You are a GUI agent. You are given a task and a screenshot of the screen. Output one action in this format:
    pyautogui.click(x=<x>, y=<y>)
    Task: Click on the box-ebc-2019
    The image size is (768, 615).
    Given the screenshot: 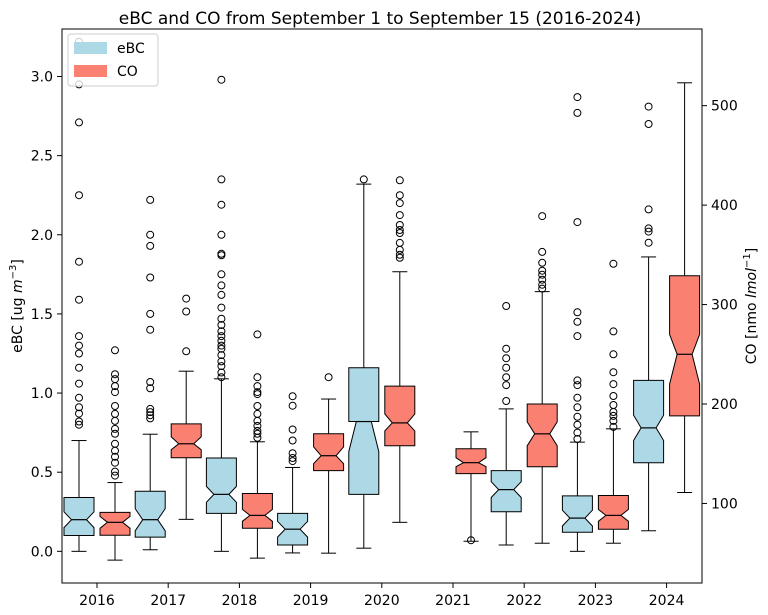 What is the action you would take?
    pyautogui.click(x=293, y=473)
    